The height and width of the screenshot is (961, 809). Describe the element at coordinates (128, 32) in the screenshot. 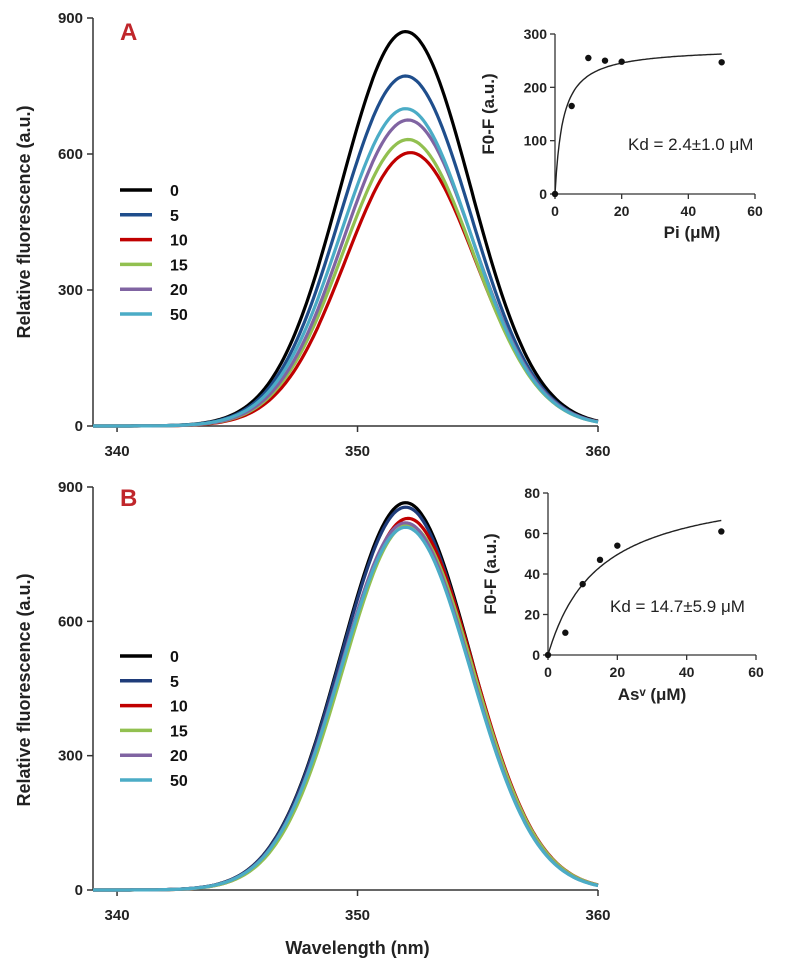

I see `panel-label: A` at that location.